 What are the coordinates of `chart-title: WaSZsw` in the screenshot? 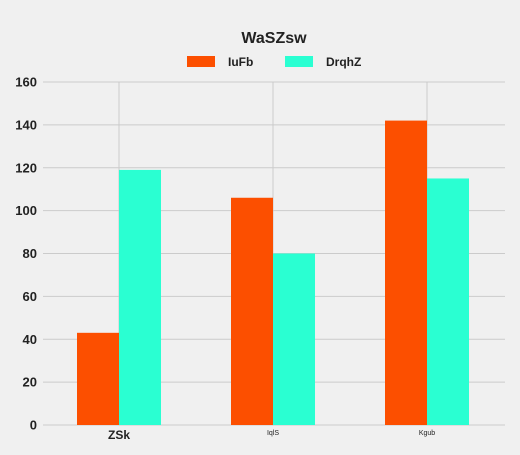 It's located at (274, 38).